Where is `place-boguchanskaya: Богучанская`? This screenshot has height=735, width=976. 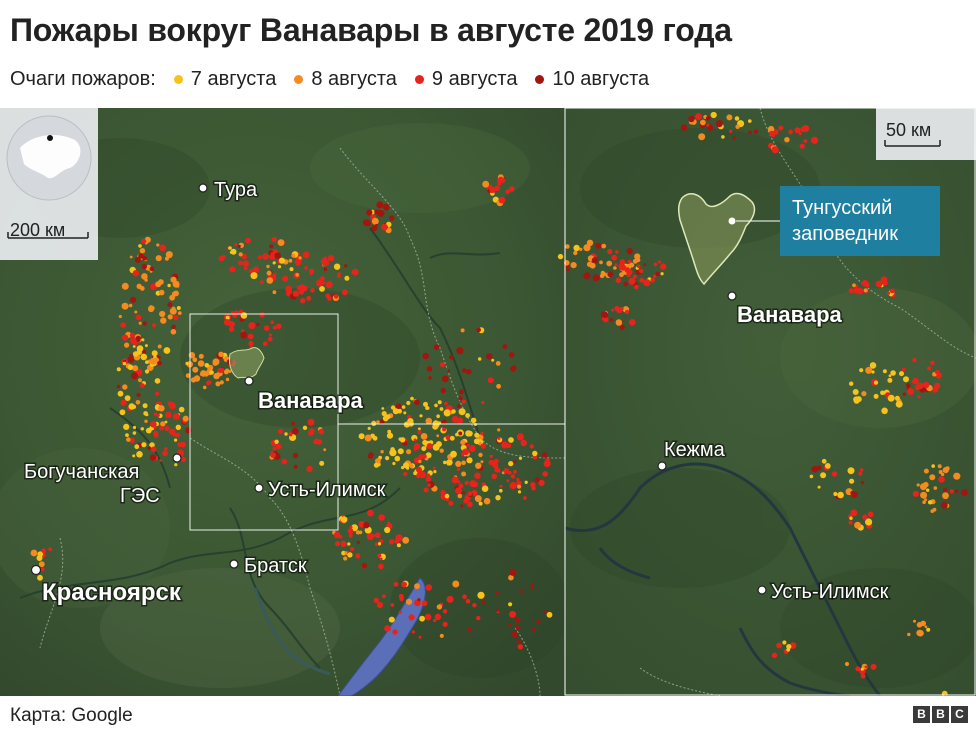
place-boguchanskaya: Богучанская is located at coordinates (81, 472).